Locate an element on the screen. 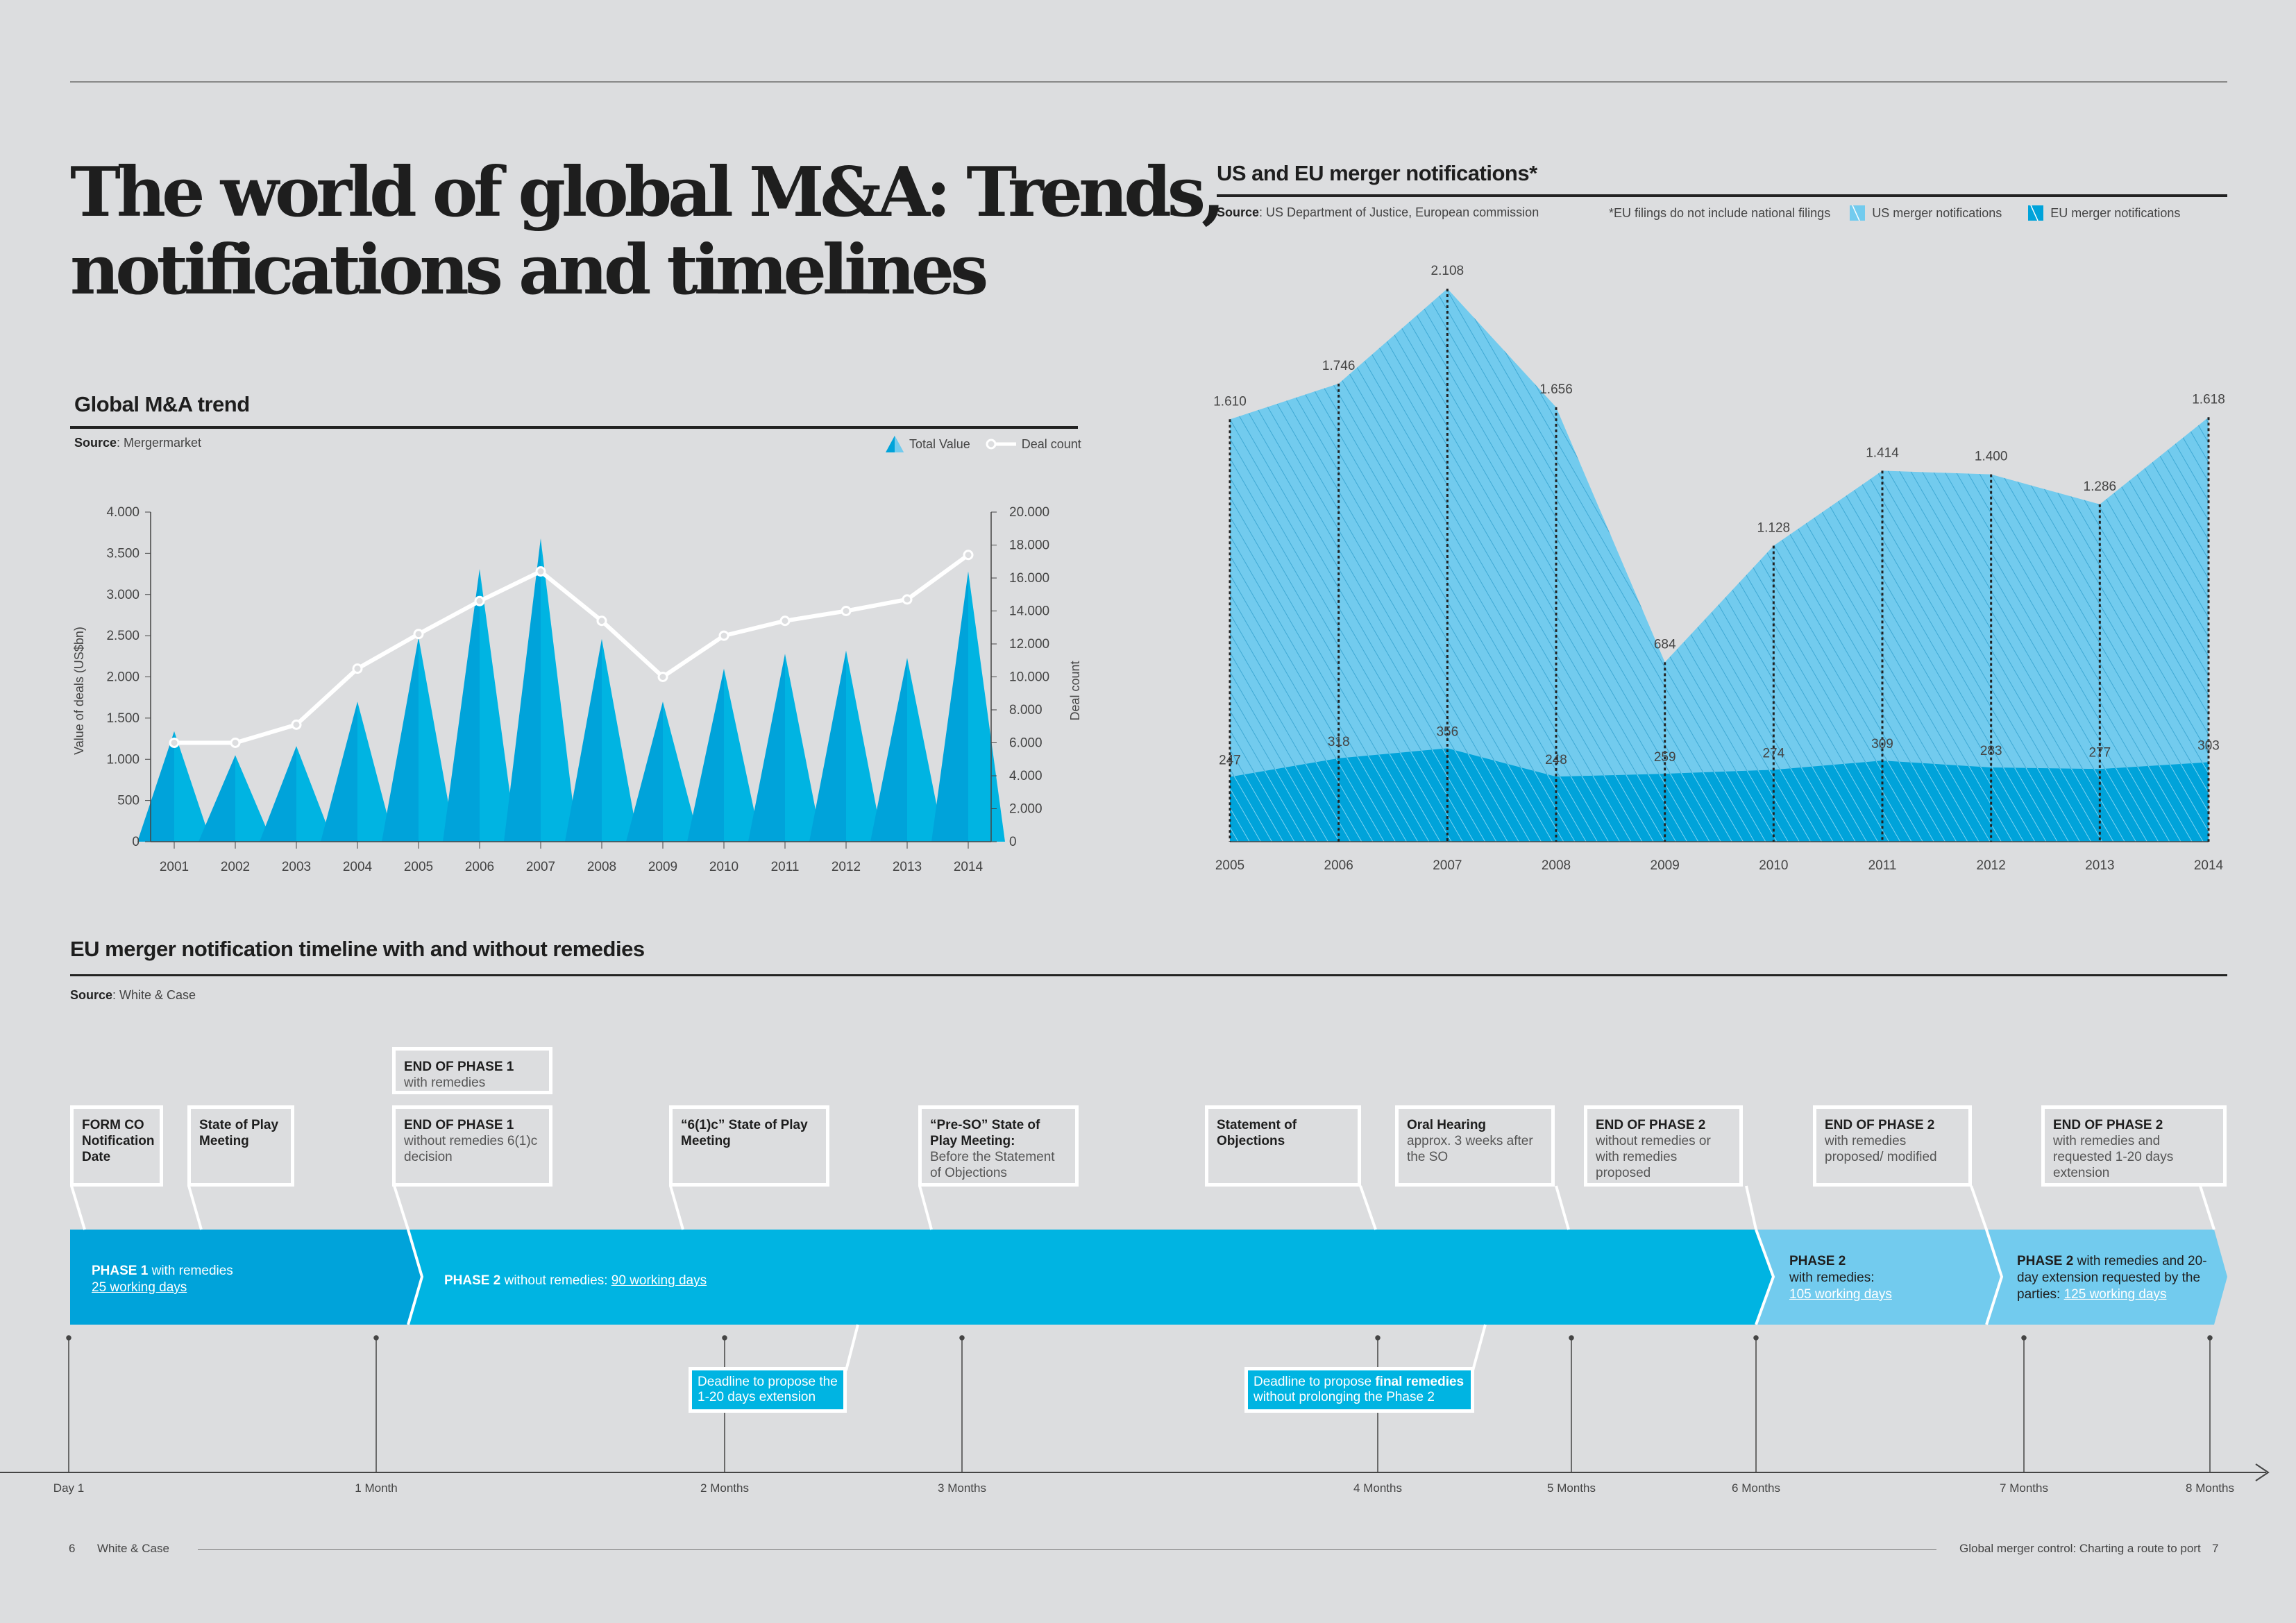 The height and width of the screenshot is (1623, 2296). phase2-extension-segment is located at coordinates (2106, 1277).